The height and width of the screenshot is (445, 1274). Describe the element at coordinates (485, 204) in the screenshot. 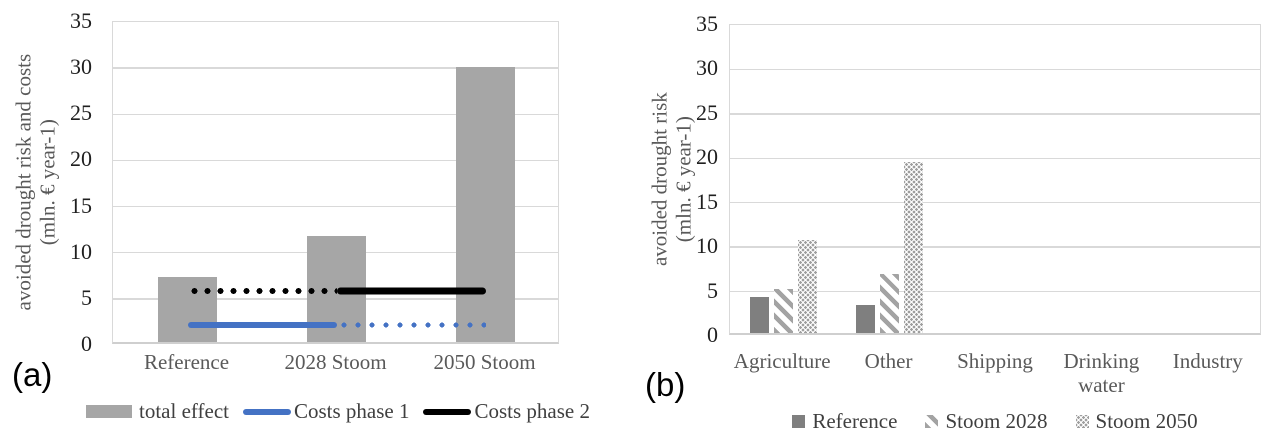

I see `bar-total-effect-2050-stoom` at that location.